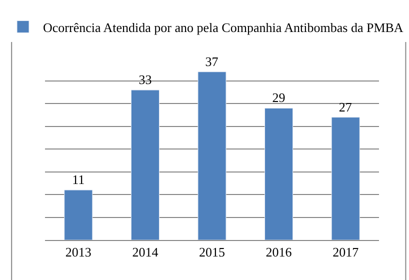 The image size is (409, 280). Describe the element at coordinates (212, 252) in the screenshot. I see `x-tick-label: 2015` at that location.